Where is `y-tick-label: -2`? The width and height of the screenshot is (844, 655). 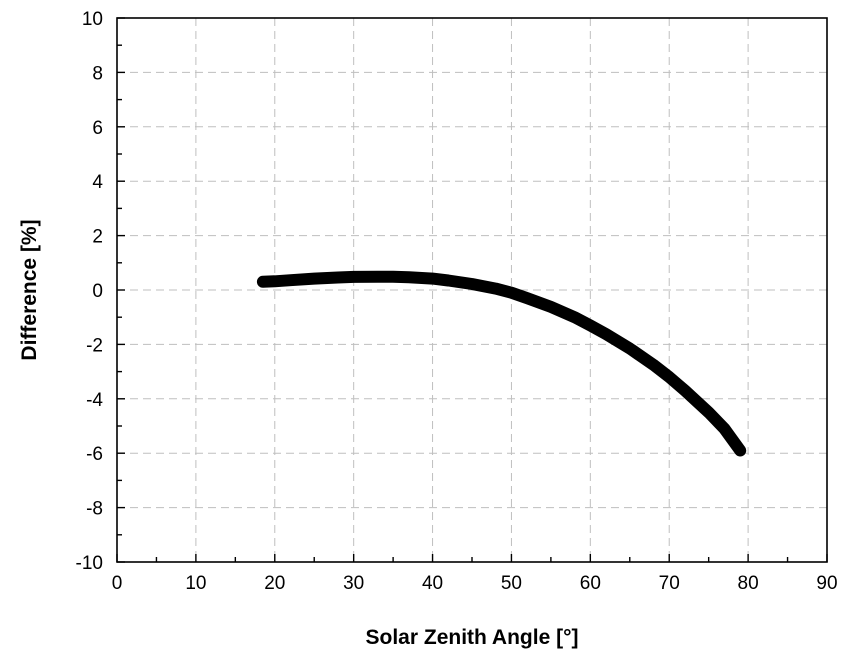
y-tick-label: -2 is located at coordinates (94, 345).